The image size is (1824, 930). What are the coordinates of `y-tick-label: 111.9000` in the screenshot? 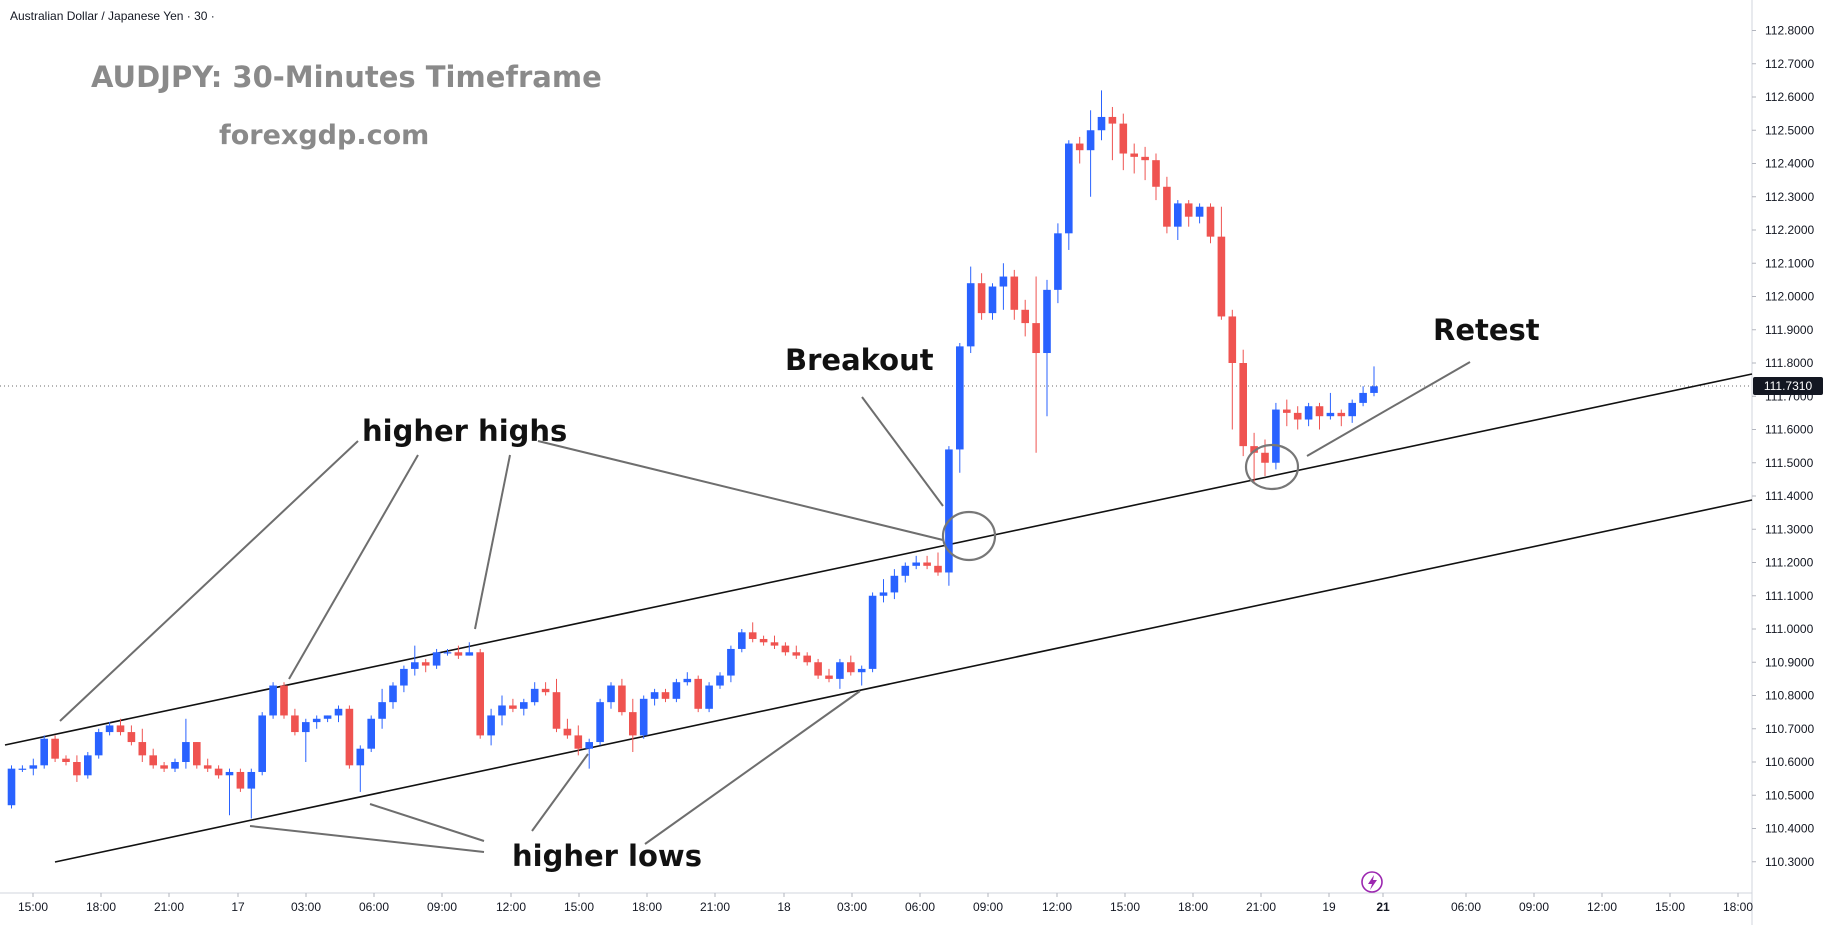 It's located at (1789, 330).